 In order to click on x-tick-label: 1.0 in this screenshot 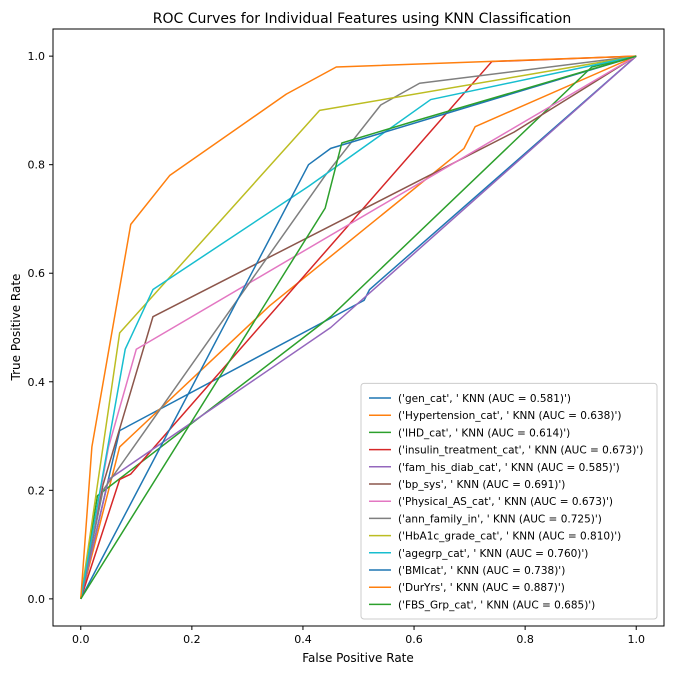, I will do `click(636, 639)`.